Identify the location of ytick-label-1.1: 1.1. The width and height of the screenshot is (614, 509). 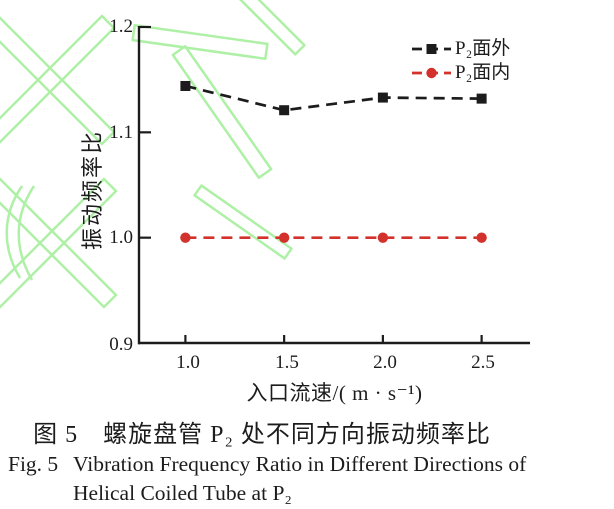
(121, 132).